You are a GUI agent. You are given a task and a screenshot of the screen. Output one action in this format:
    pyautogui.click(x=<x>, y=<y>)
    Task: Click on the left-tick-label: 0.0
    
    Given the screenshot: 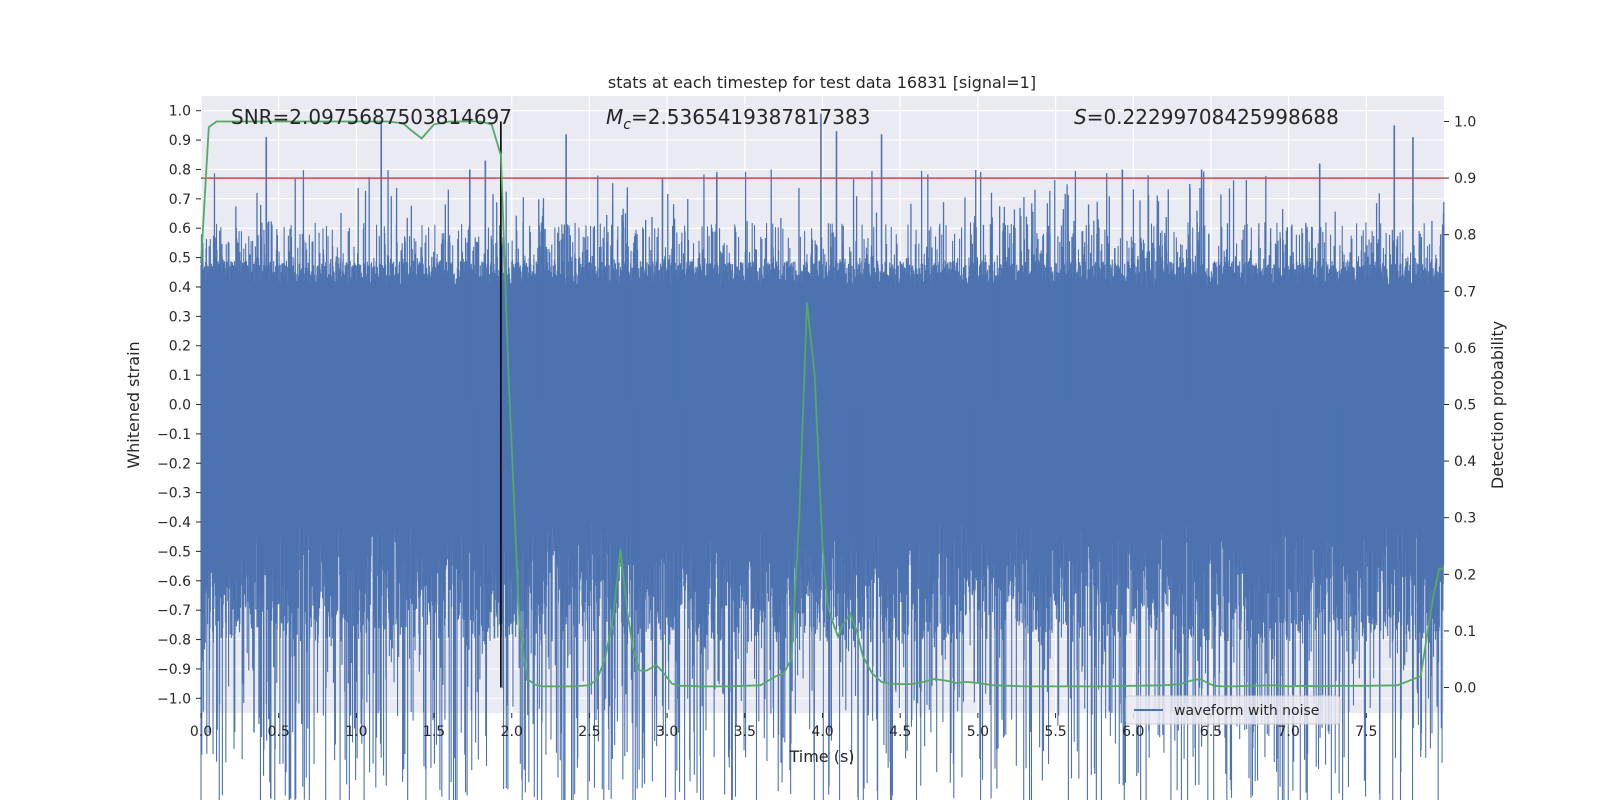 What is the action you would take?
    pyautogui.click(x=180, y=406)
    